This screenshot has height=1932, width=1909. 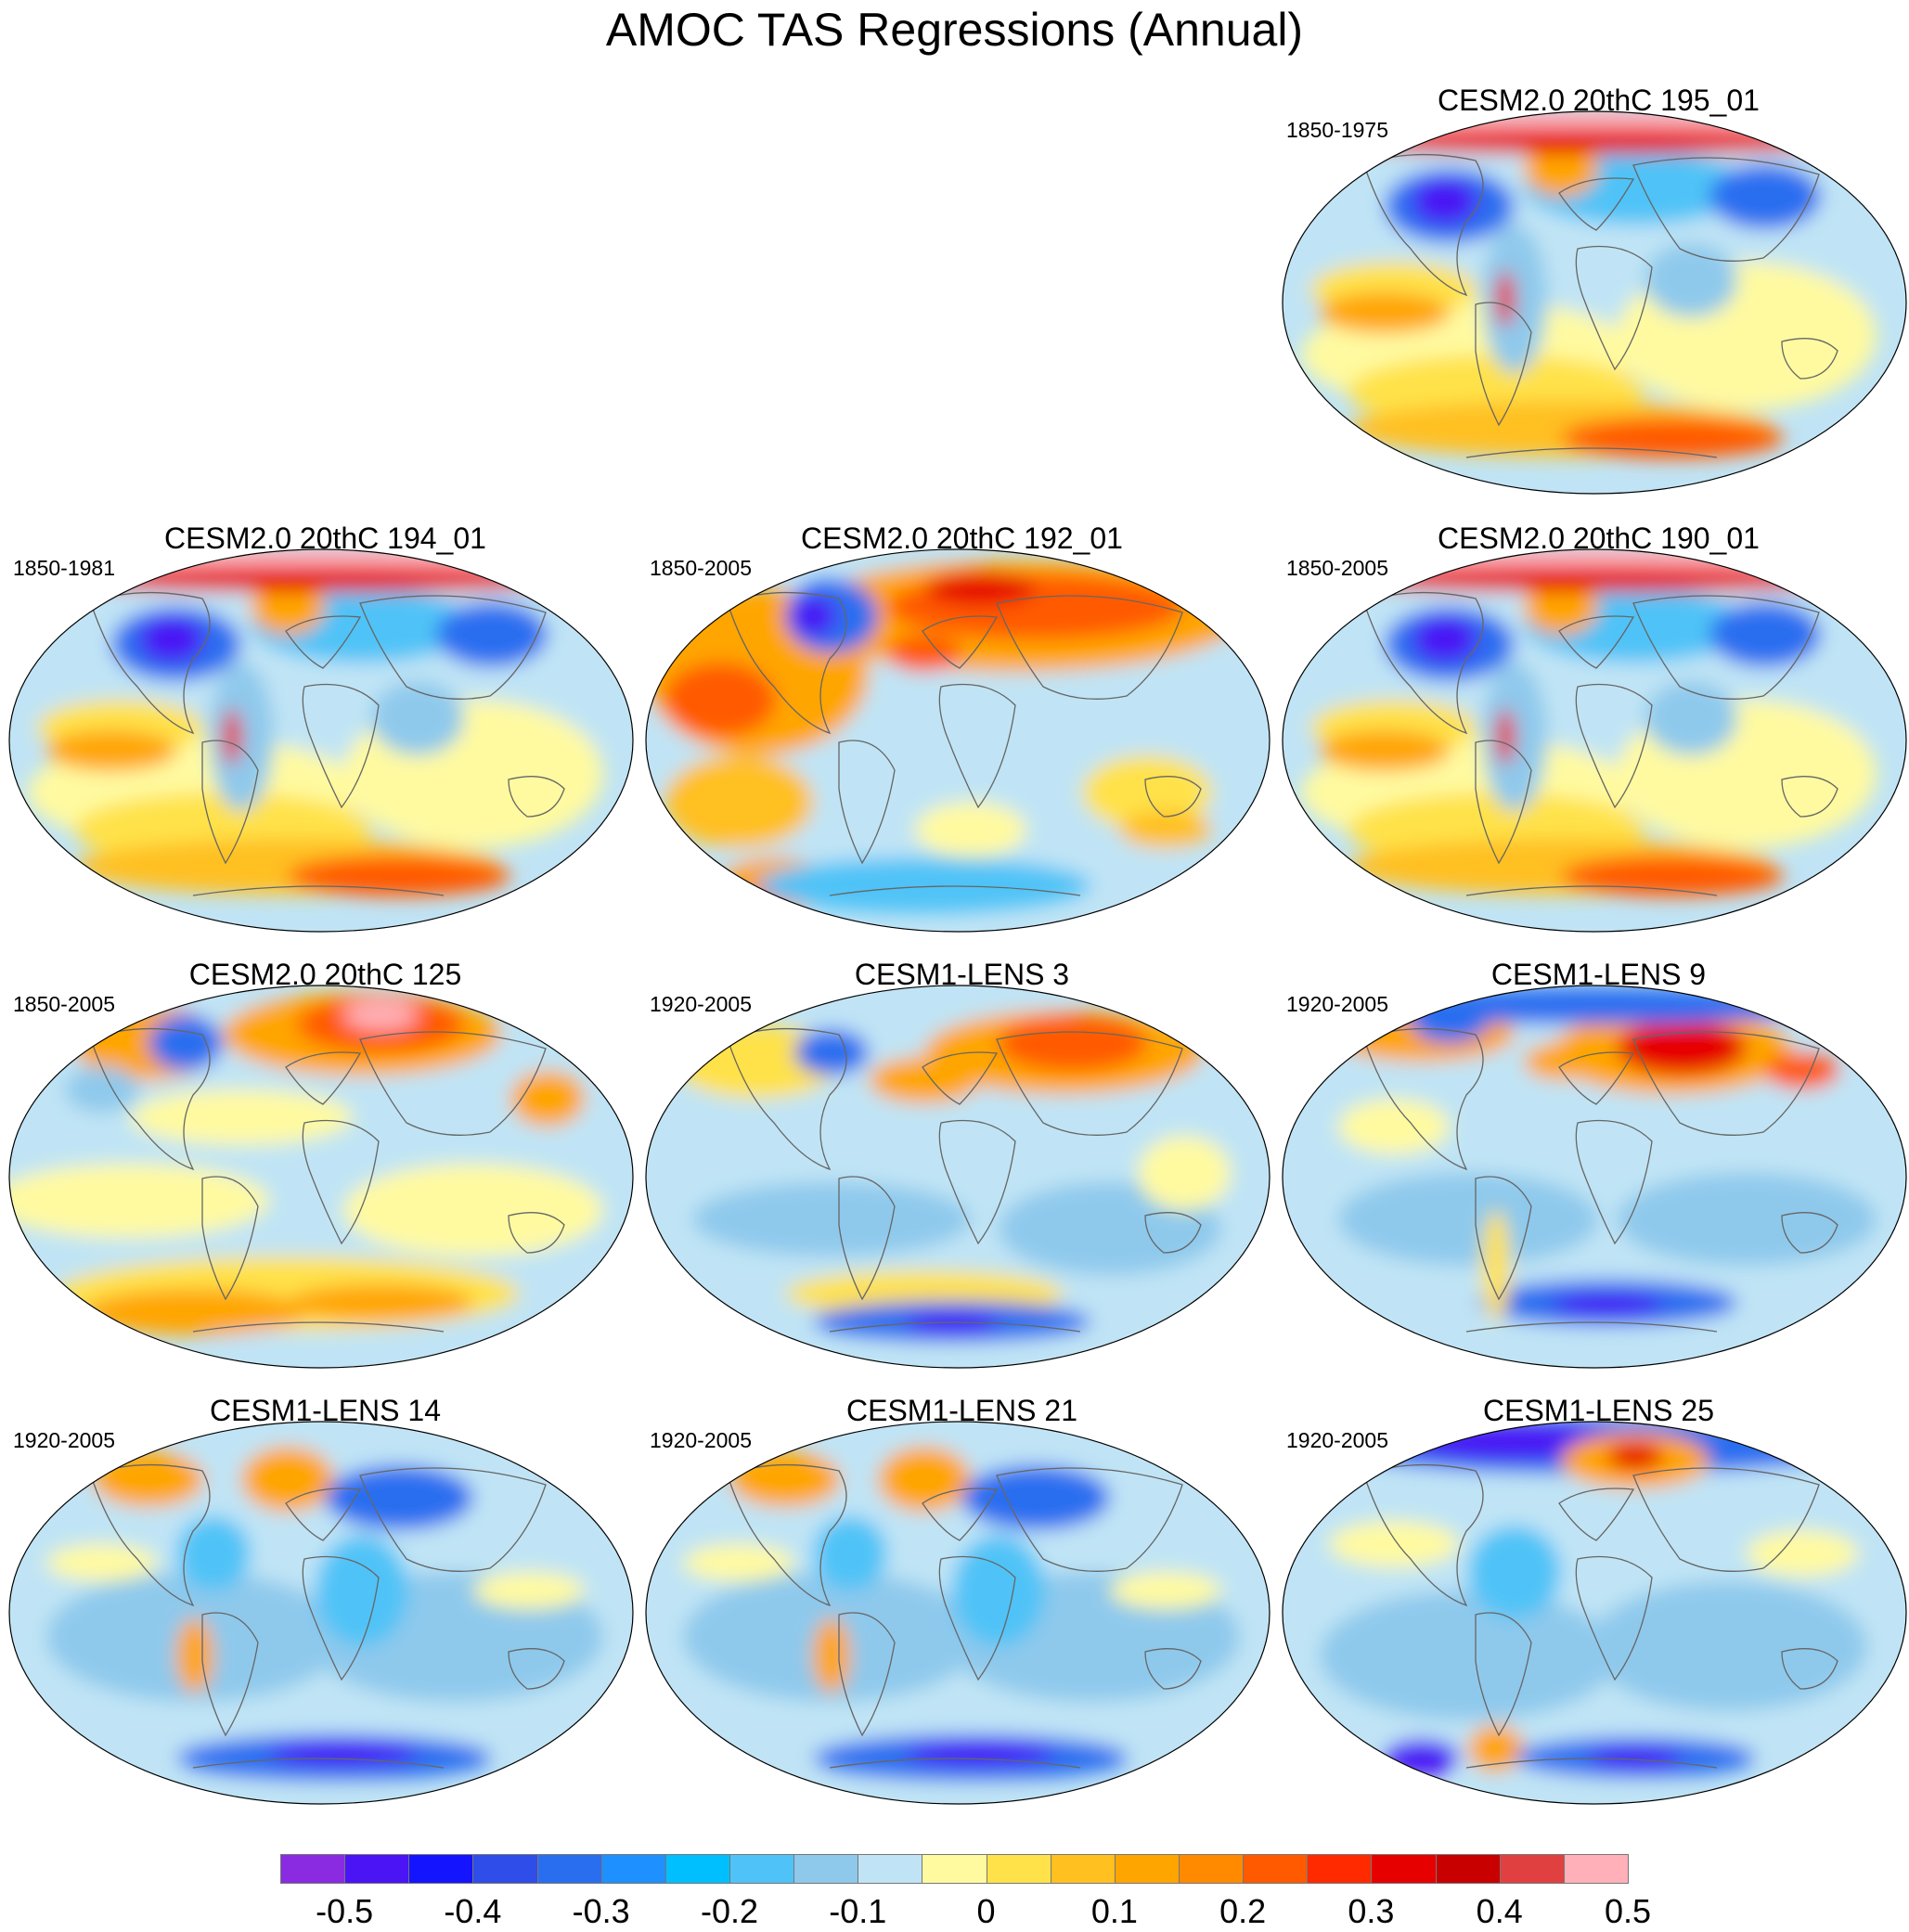 I want to click on panel-period: 1850-1975, so click(x=1337, y=130).